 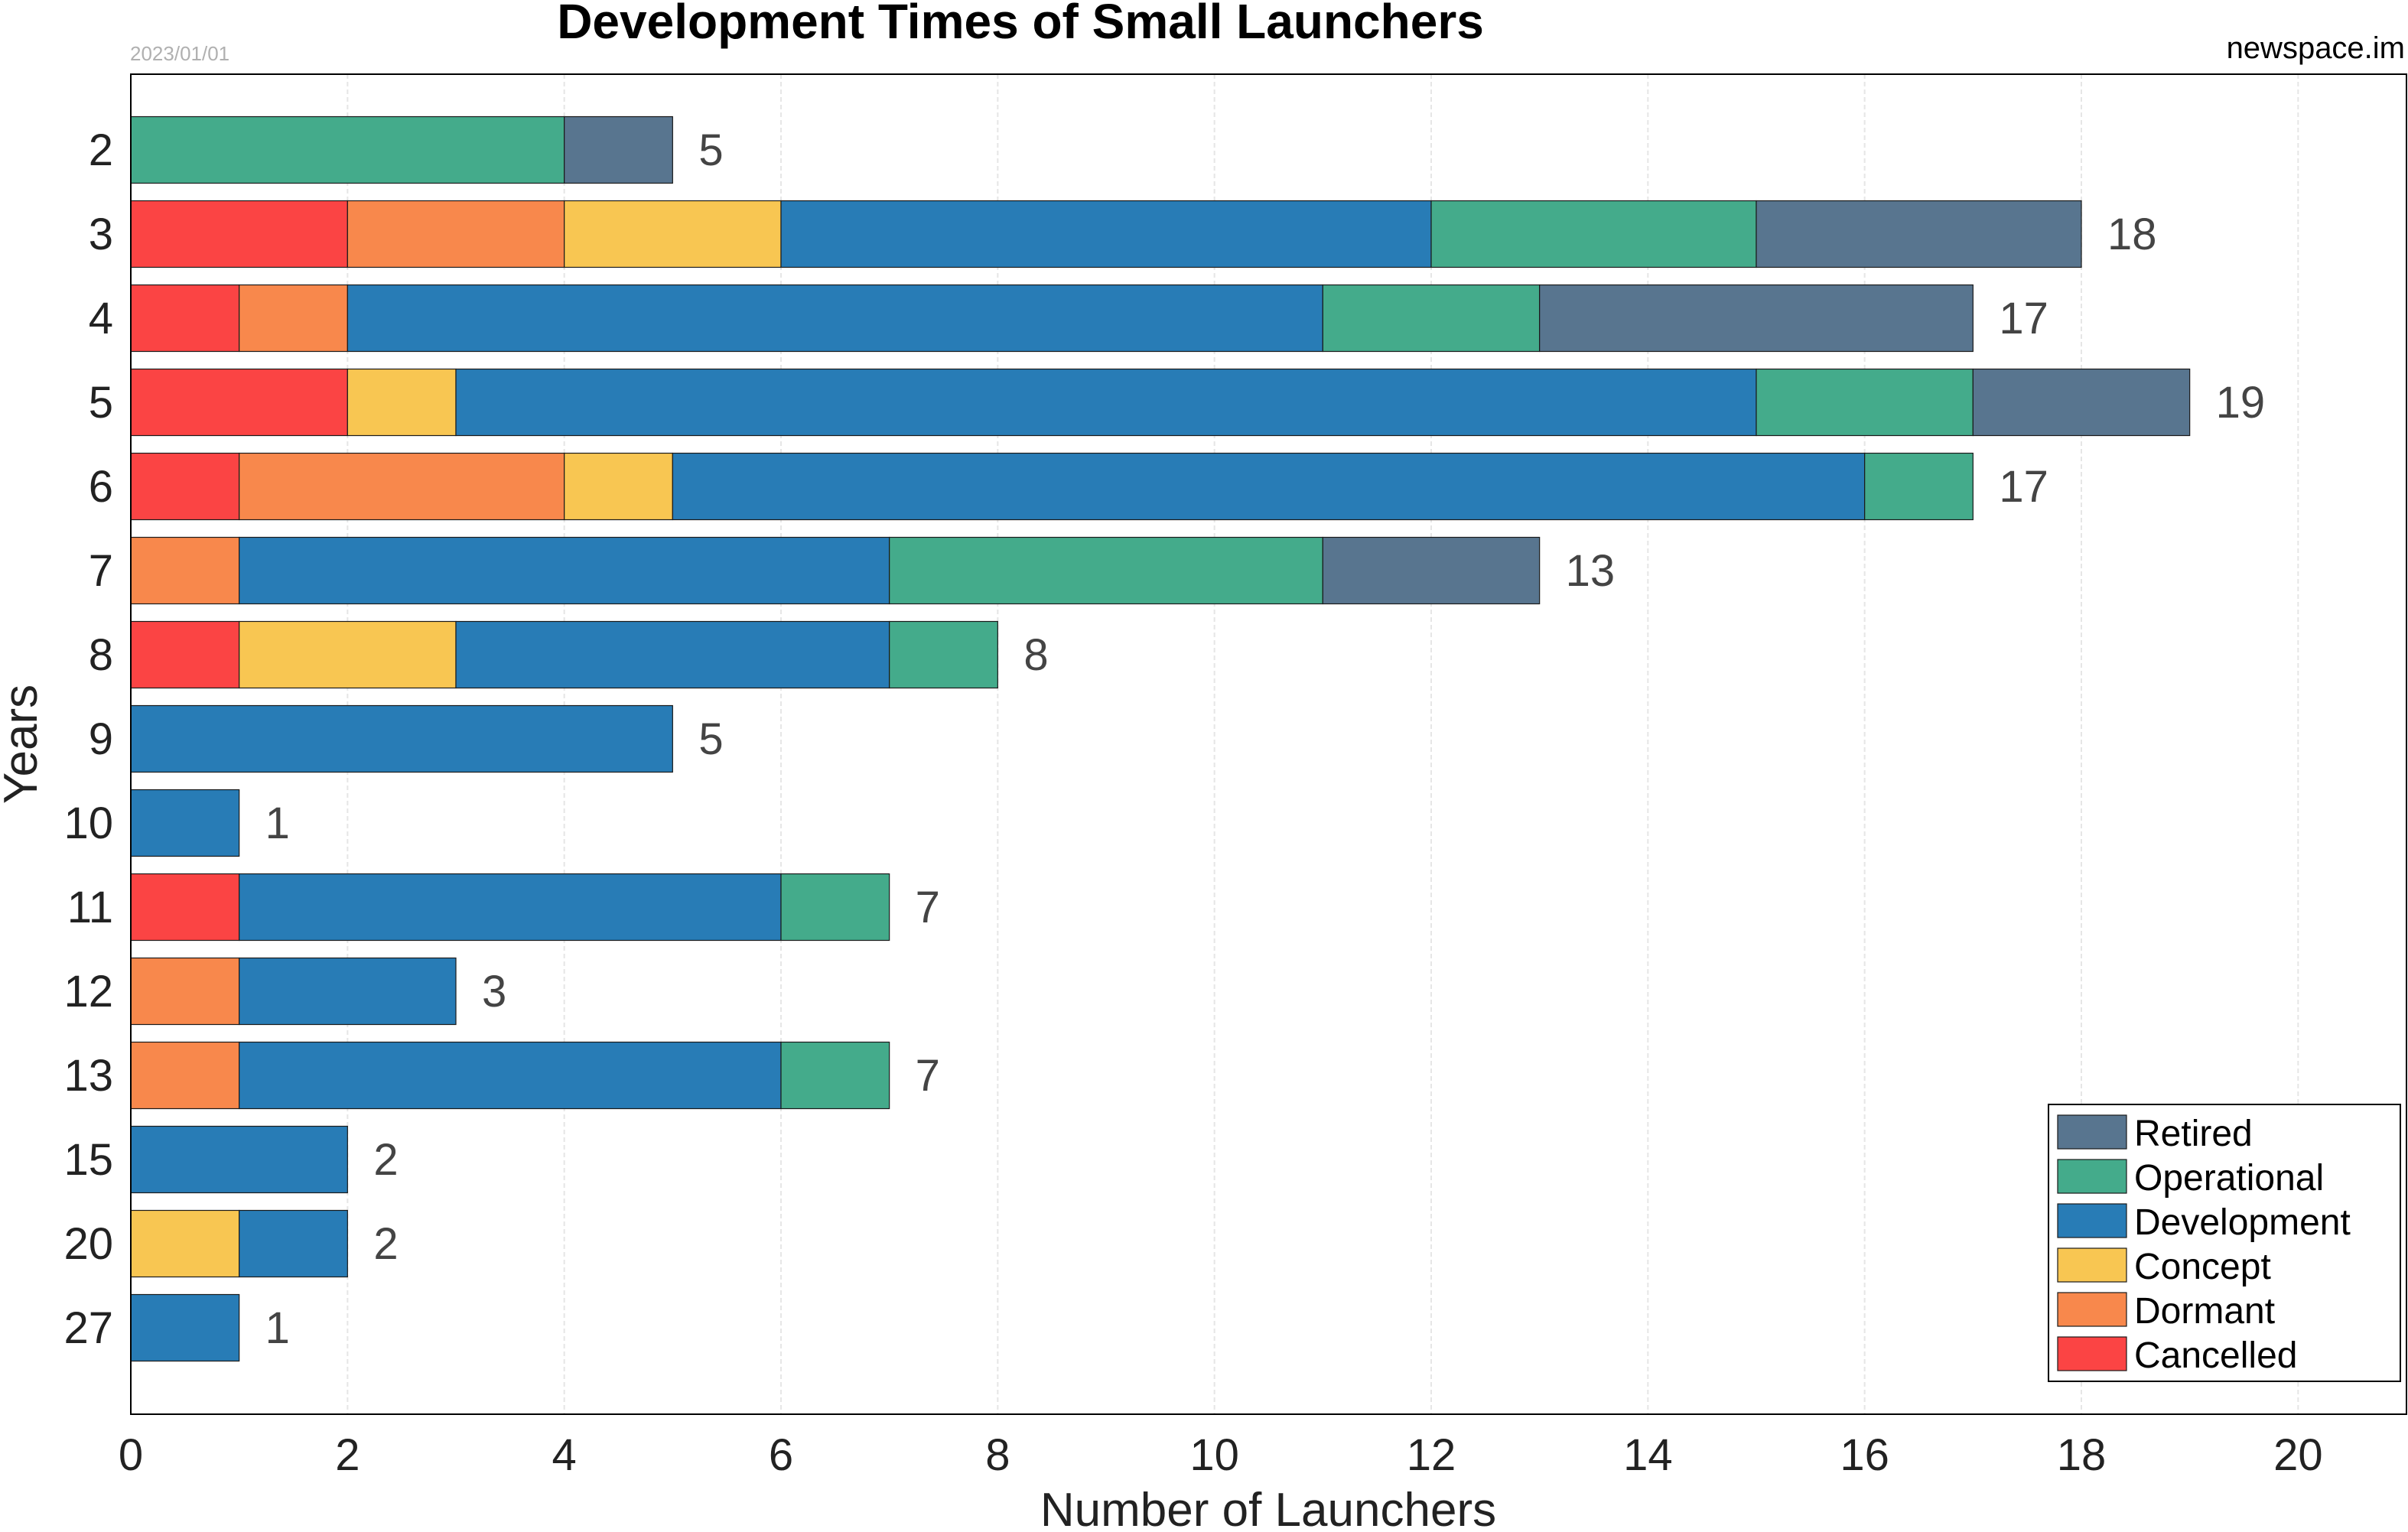 I want to click on total-label: 19, so click(x=2241, y=403).